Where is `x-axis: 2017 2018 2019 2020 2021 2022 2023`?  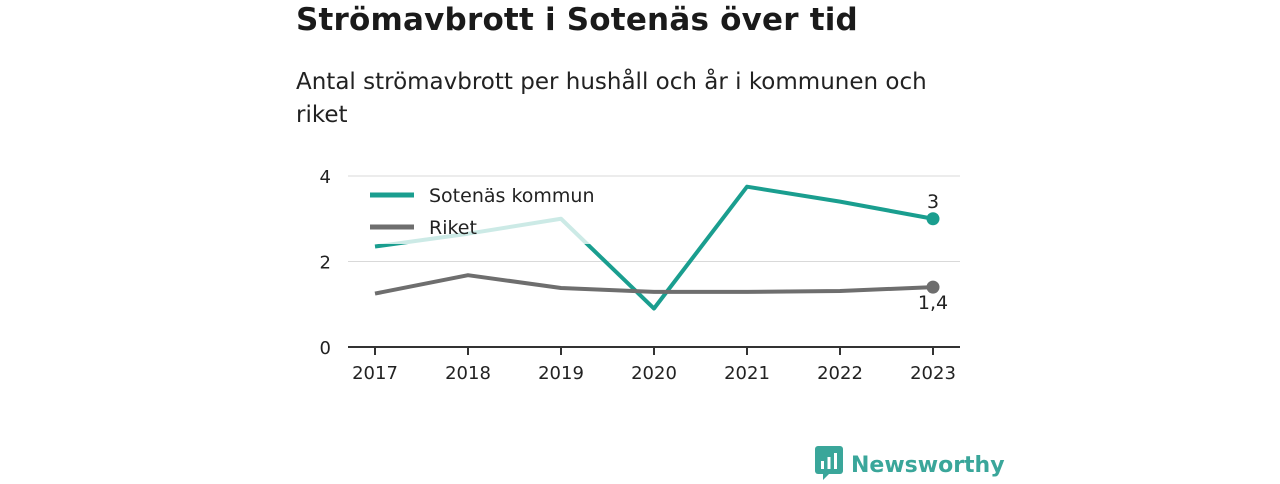
x-axis: 2017 2018 2019 2020 2021 2022 2023 is located at coordinates (654, 365).